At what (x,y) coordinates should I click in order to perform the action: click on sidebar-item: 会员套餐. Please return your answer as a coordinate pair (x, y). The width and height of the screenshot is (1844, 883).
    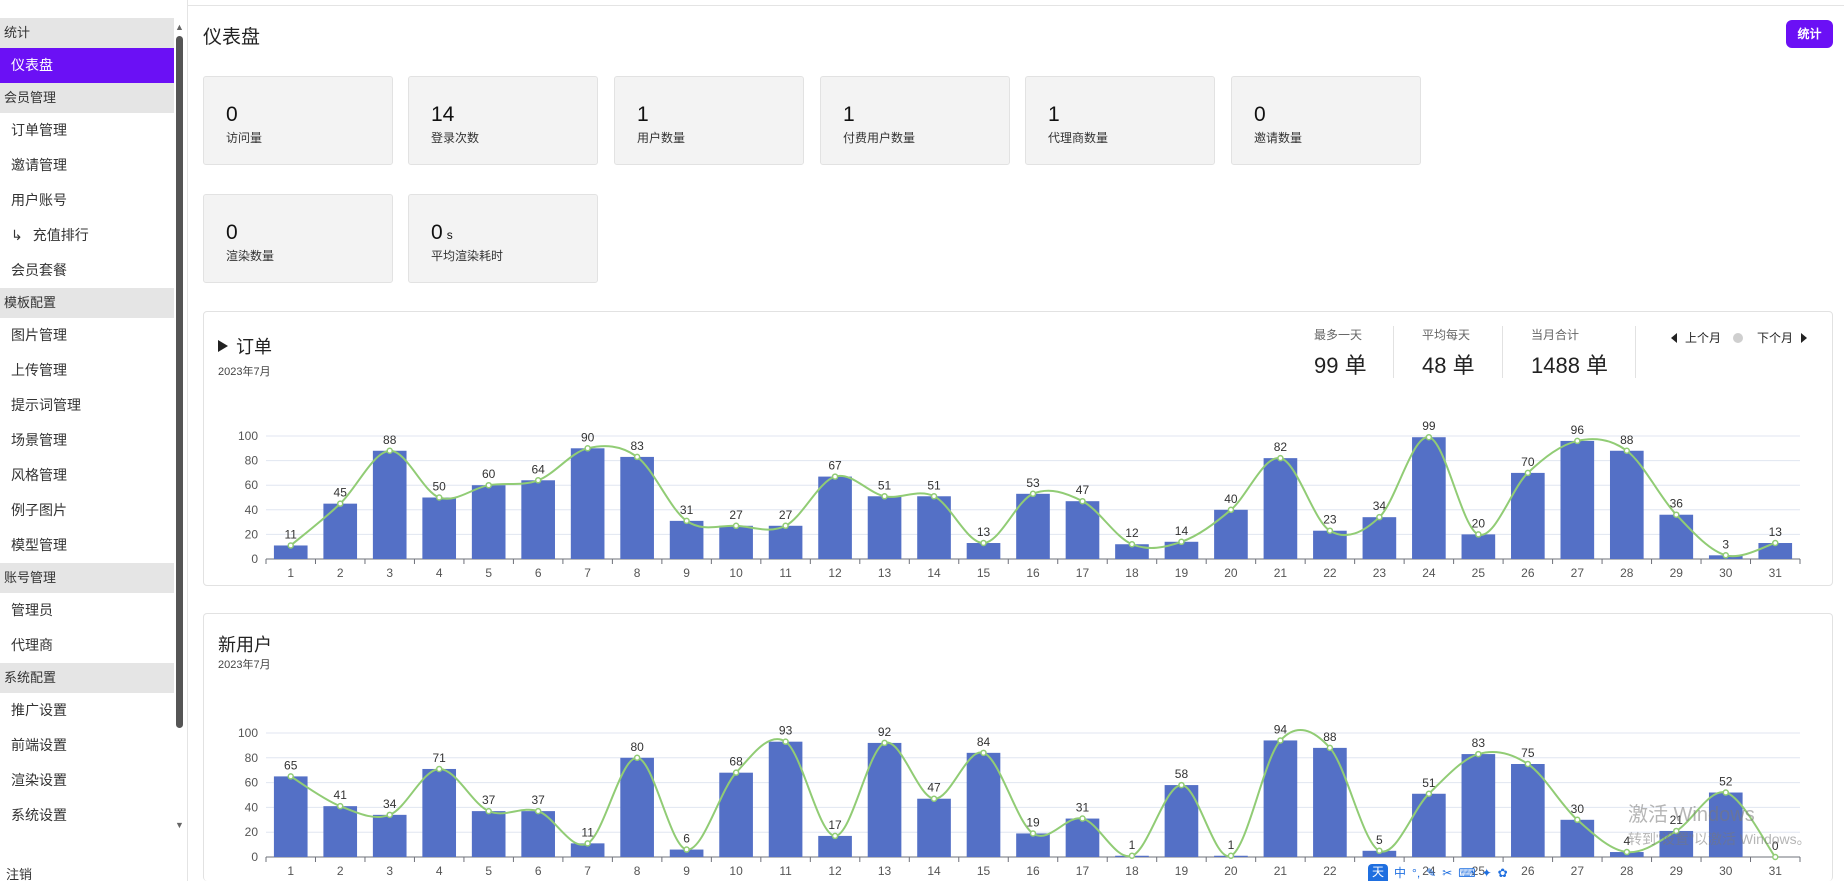
    Looking at the image, I should click on (87, 270).